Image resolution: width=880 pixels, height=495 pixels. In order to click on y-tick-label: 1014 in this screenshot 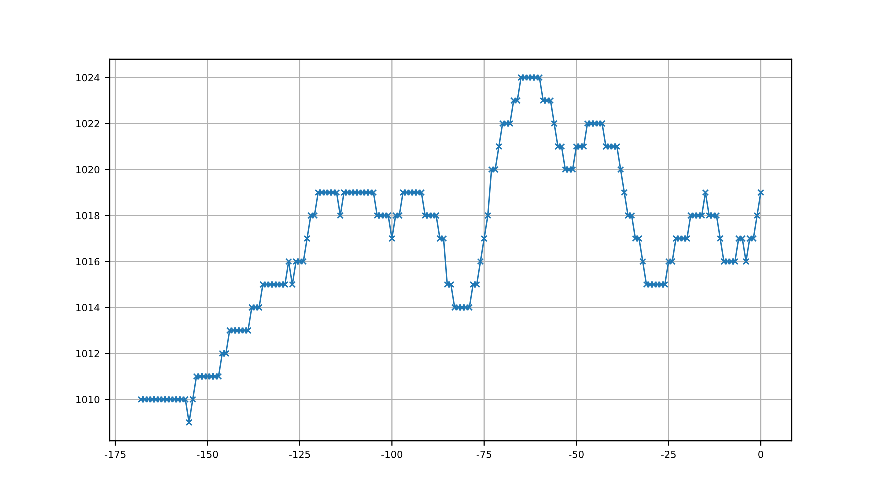, I will do `click(88, 308)`.